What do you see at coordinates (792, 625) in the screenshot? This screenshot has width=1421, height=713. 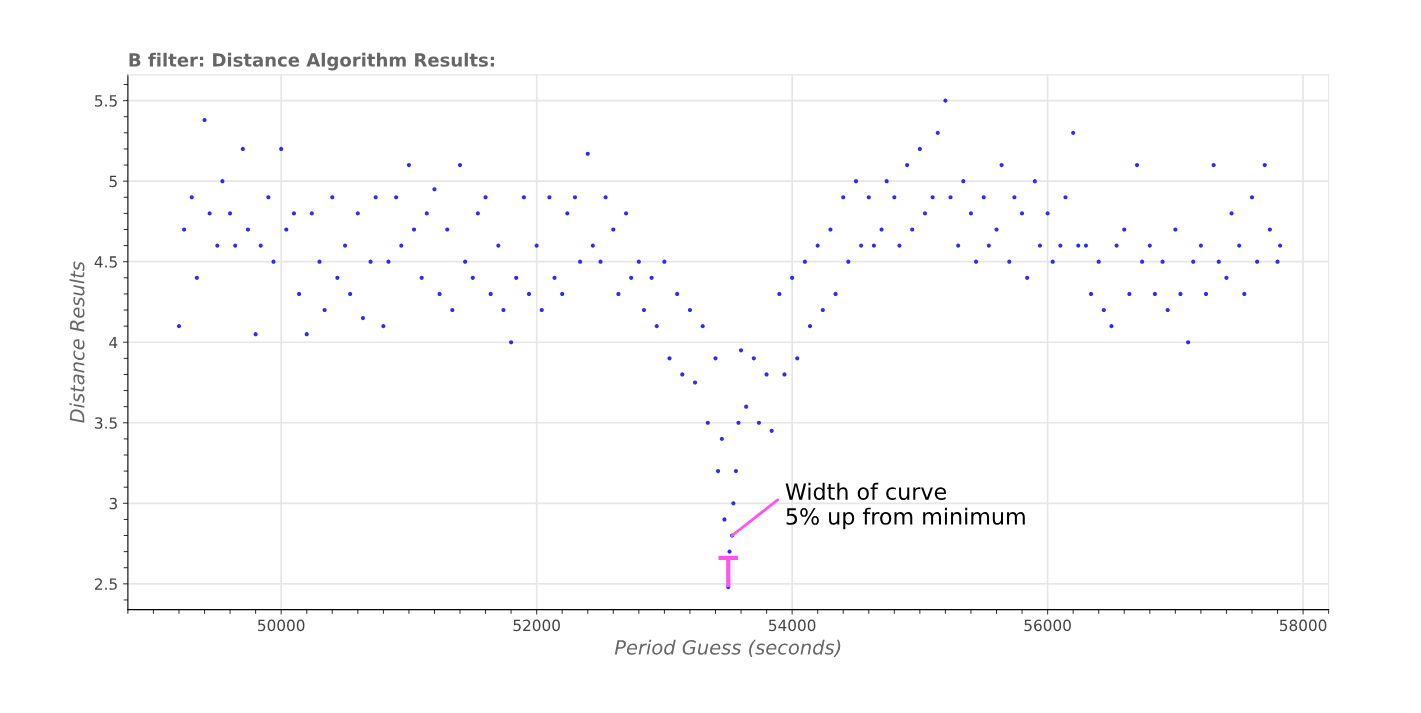 I see `x-tick-label: 54000` at bounding box center [792, 625].